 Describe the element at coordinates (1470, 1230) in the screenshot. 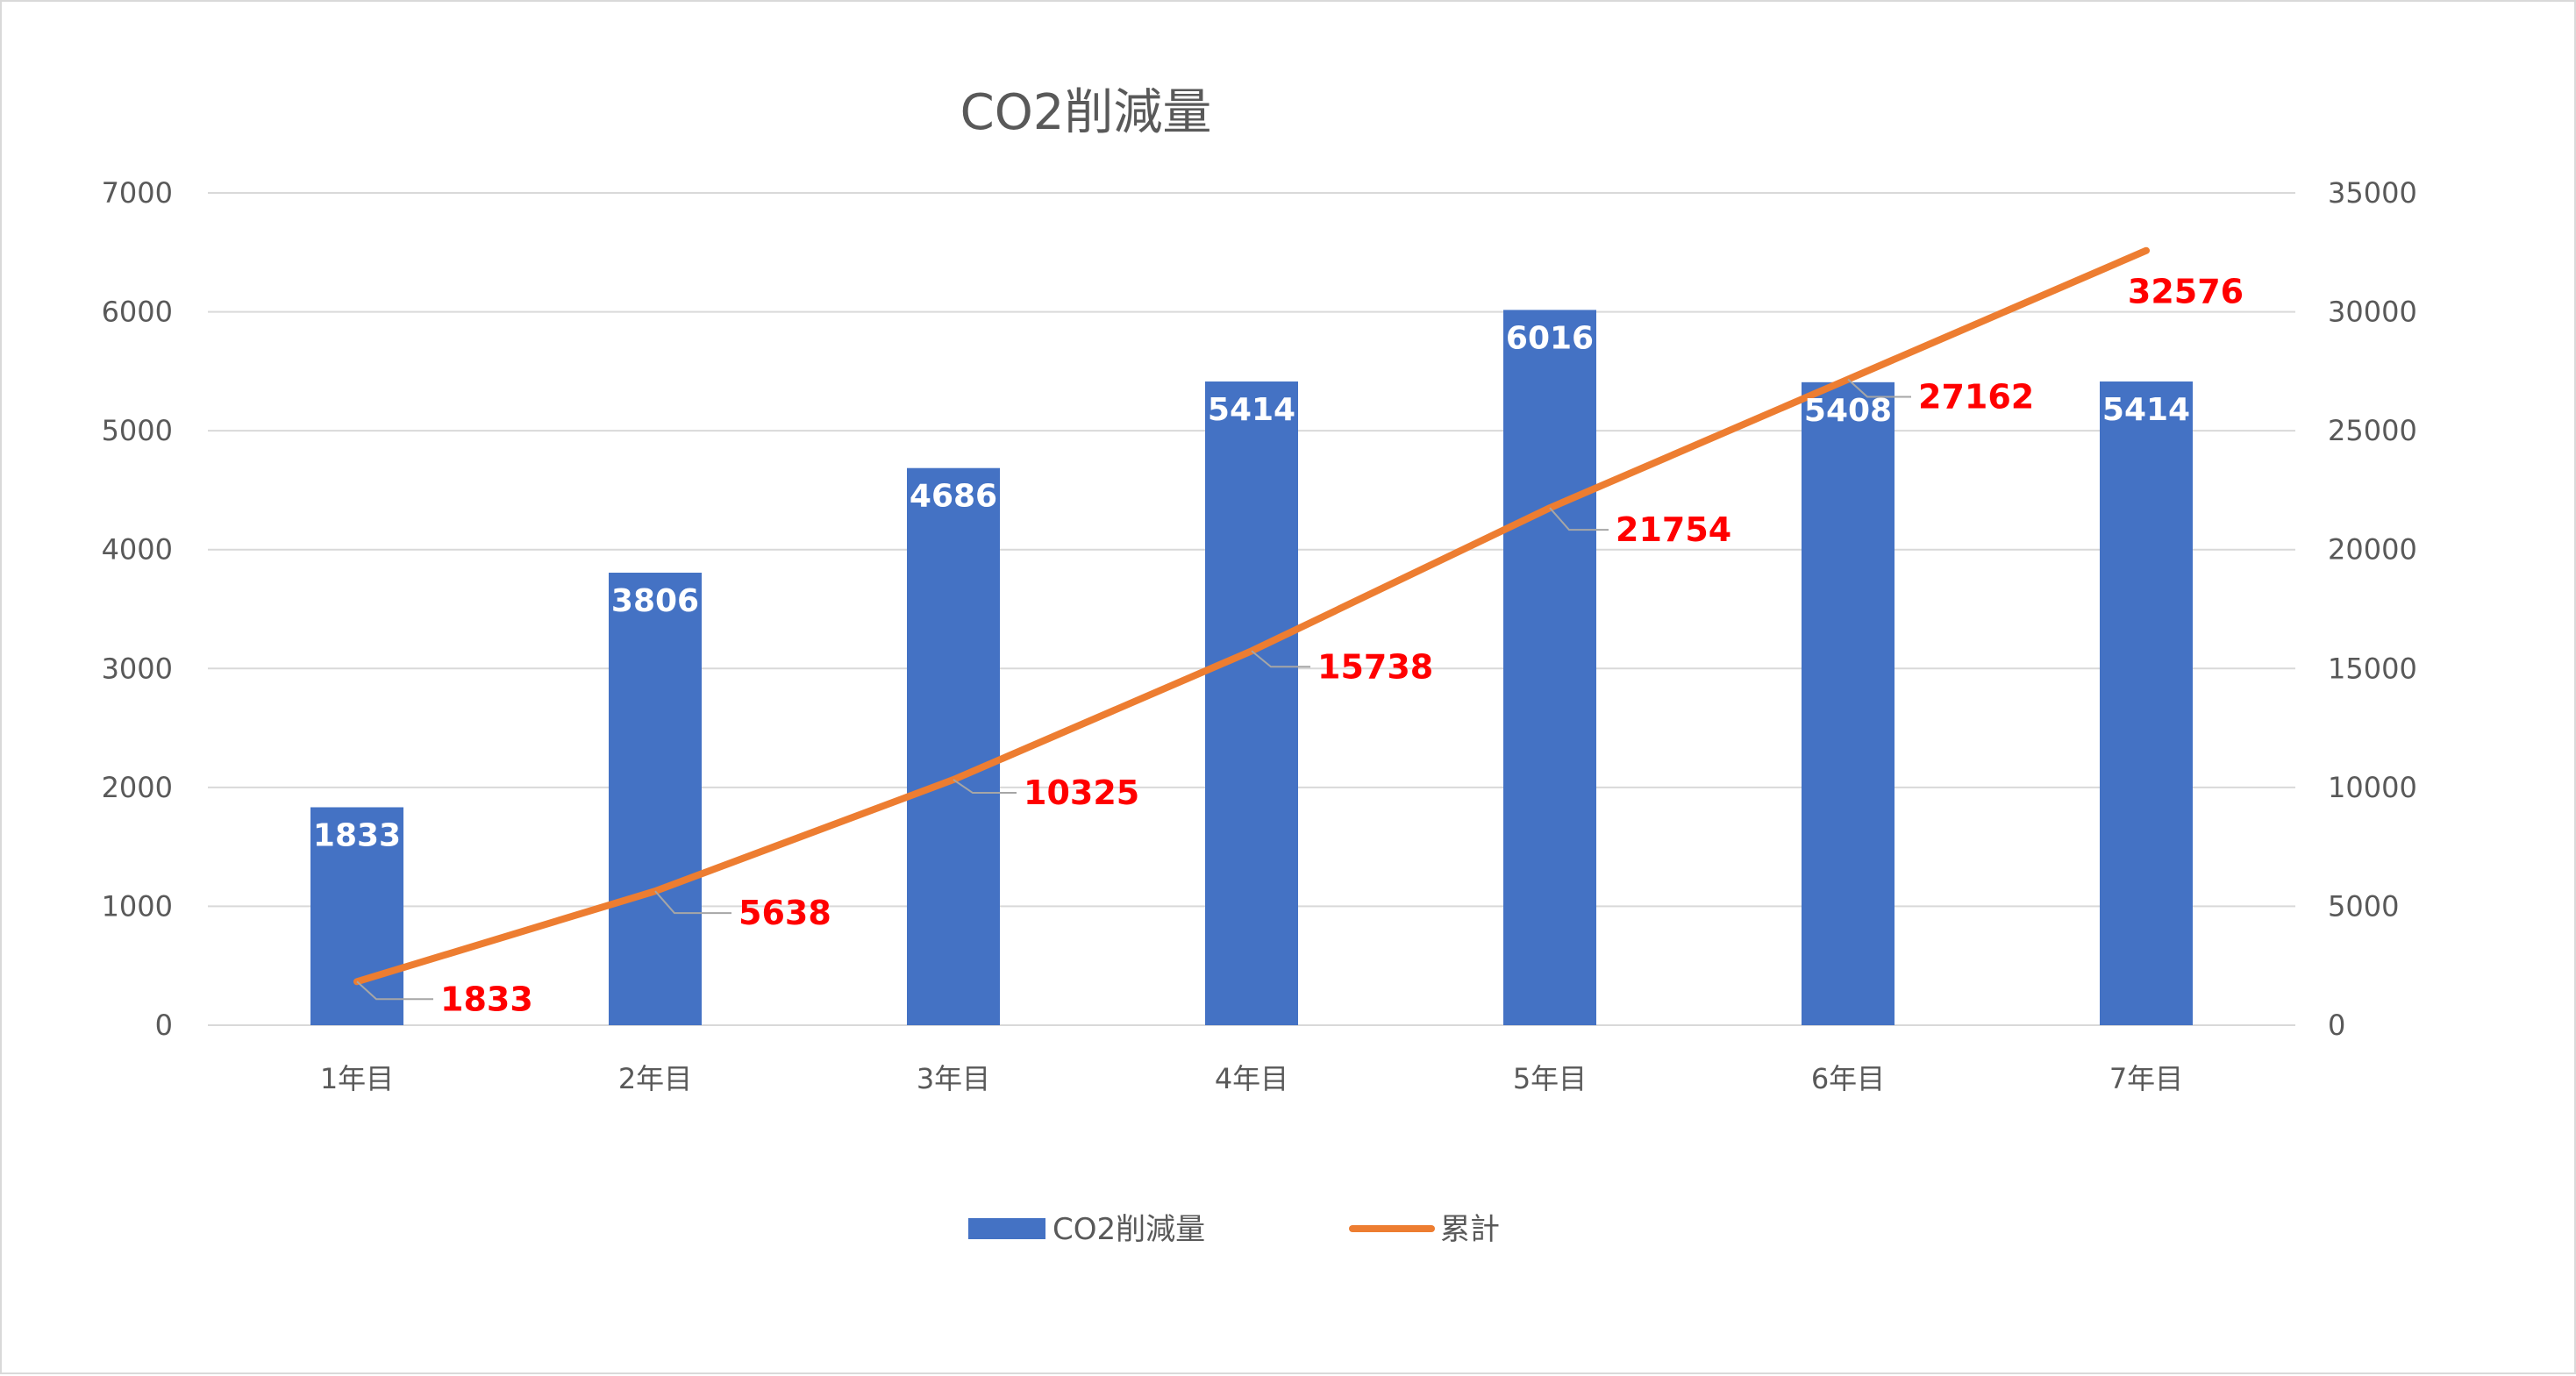

I see `legend-line-label: 累計` at that location.